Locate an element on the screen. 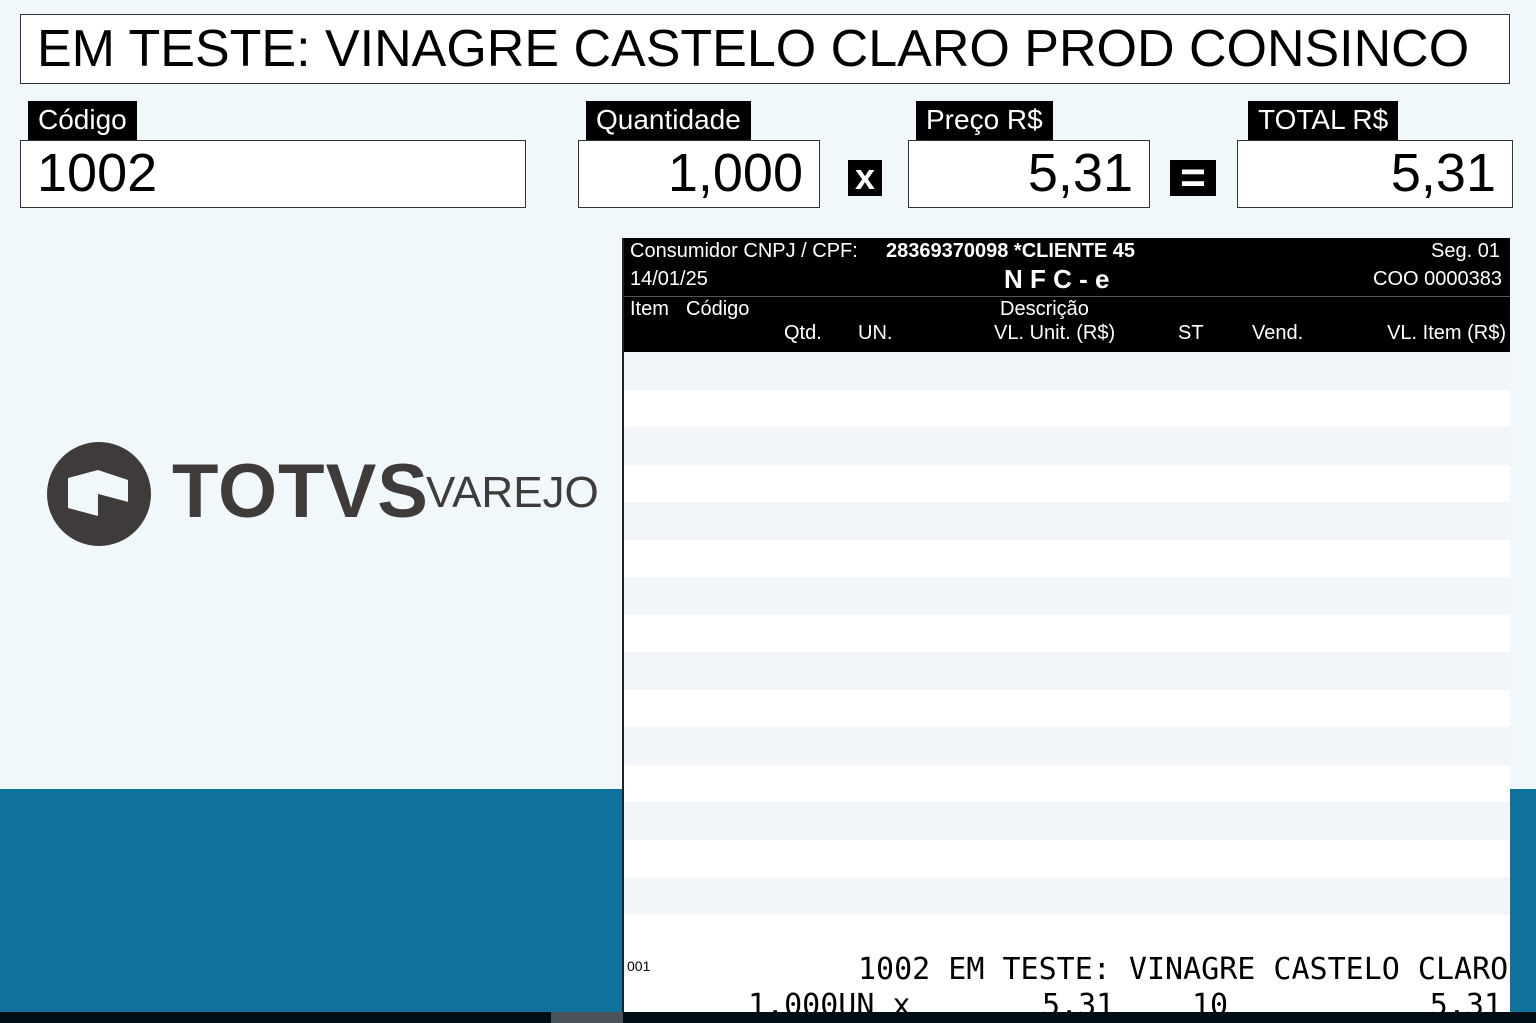  item-qty-un: 1,000UN x is located at coordinates (829, 1000).